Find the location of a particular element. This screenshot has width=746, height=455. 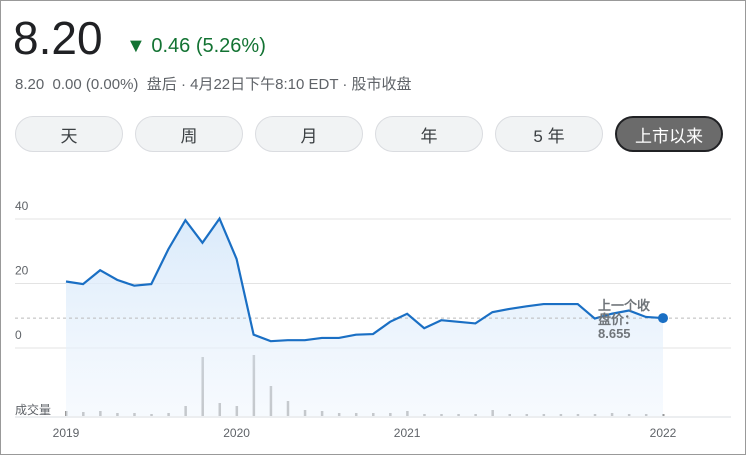

x-tick-label: 2021 is located at coordinates (407, 433).